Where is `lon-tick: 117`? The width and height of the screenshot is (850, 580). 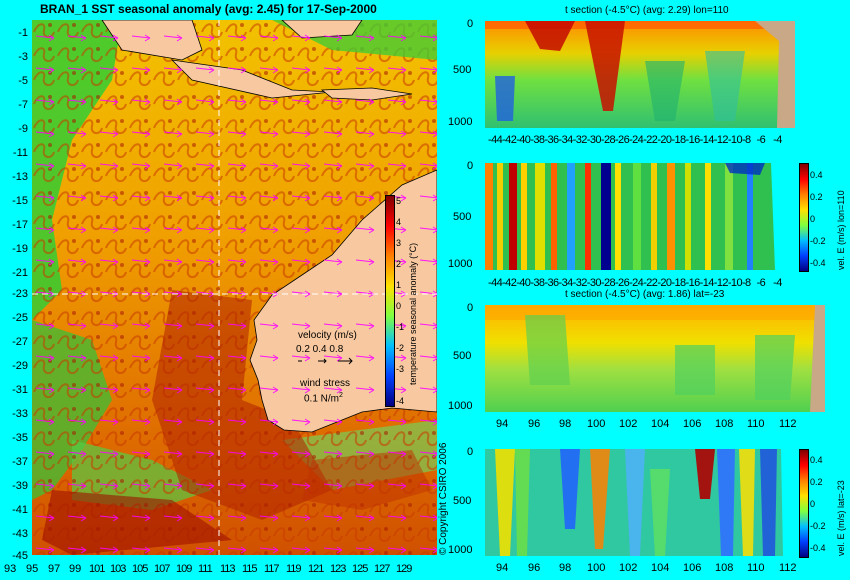 lon-tick: 117 is located at coordinates (272, 569).